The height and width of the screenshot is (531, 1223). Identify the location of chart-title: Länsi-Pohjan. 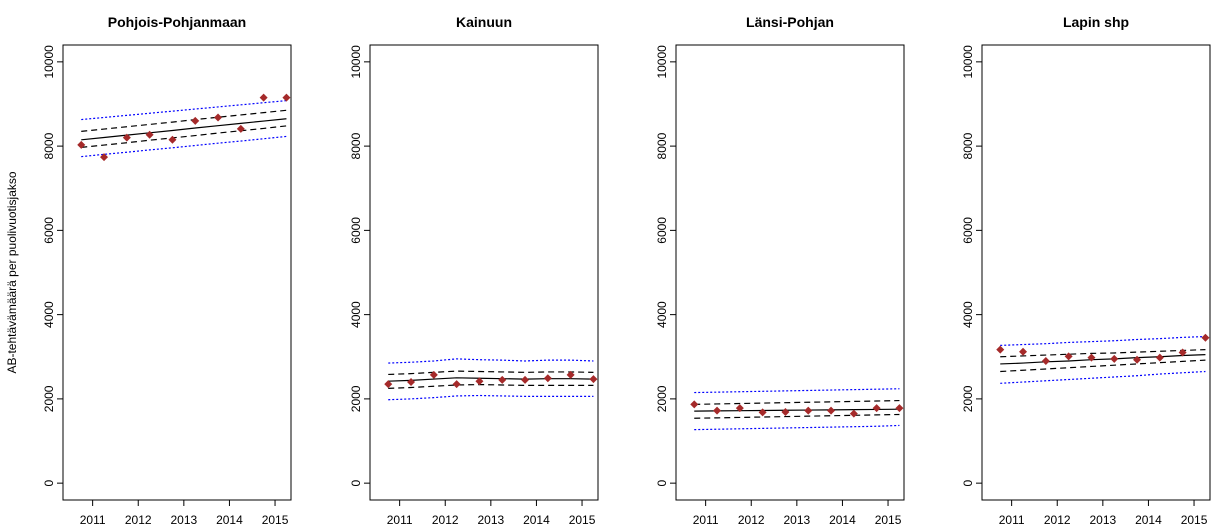
(790, 22).